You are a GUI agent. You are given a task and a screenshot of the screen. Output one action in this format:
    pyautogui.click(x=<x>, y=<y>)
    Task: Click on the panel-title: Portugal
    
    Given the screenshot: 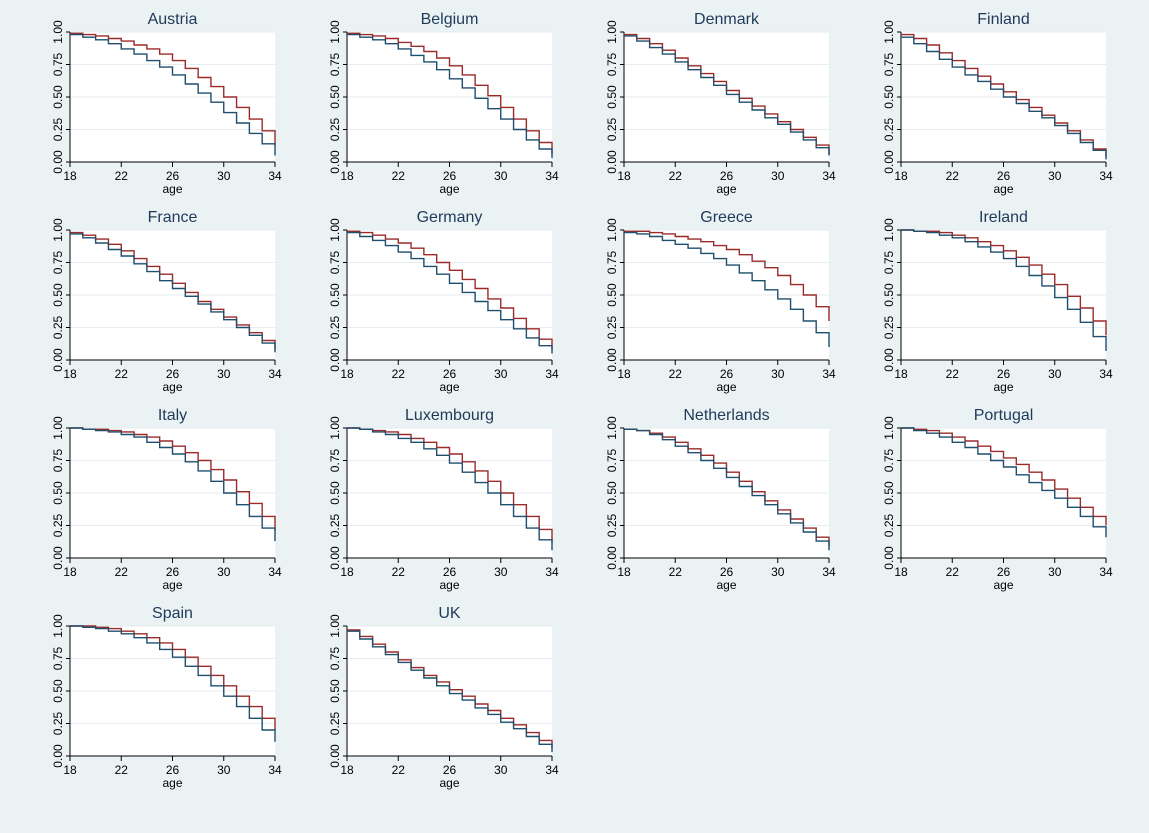 What is the action you would take?
    pyautogui.click(x=1004, y=415)
    